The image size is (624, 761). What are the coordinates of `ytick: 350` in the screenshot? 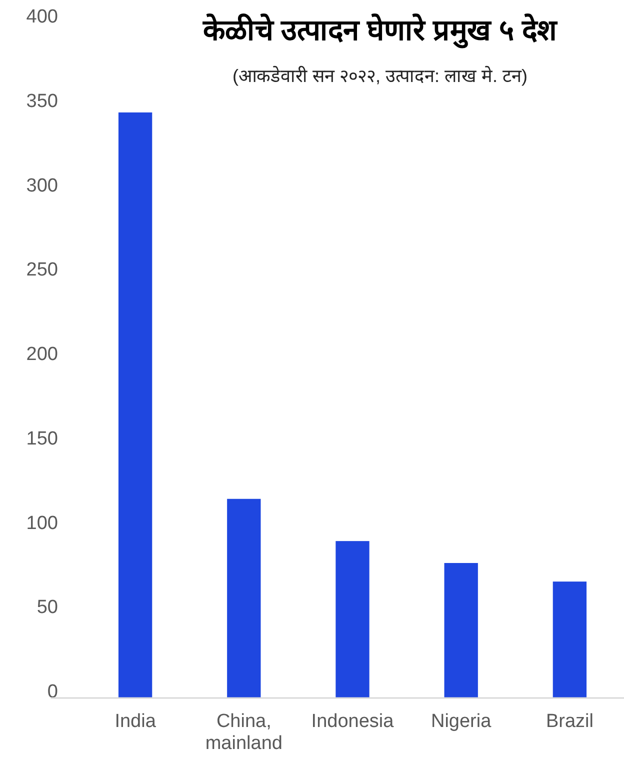 It's located at (42, 101).